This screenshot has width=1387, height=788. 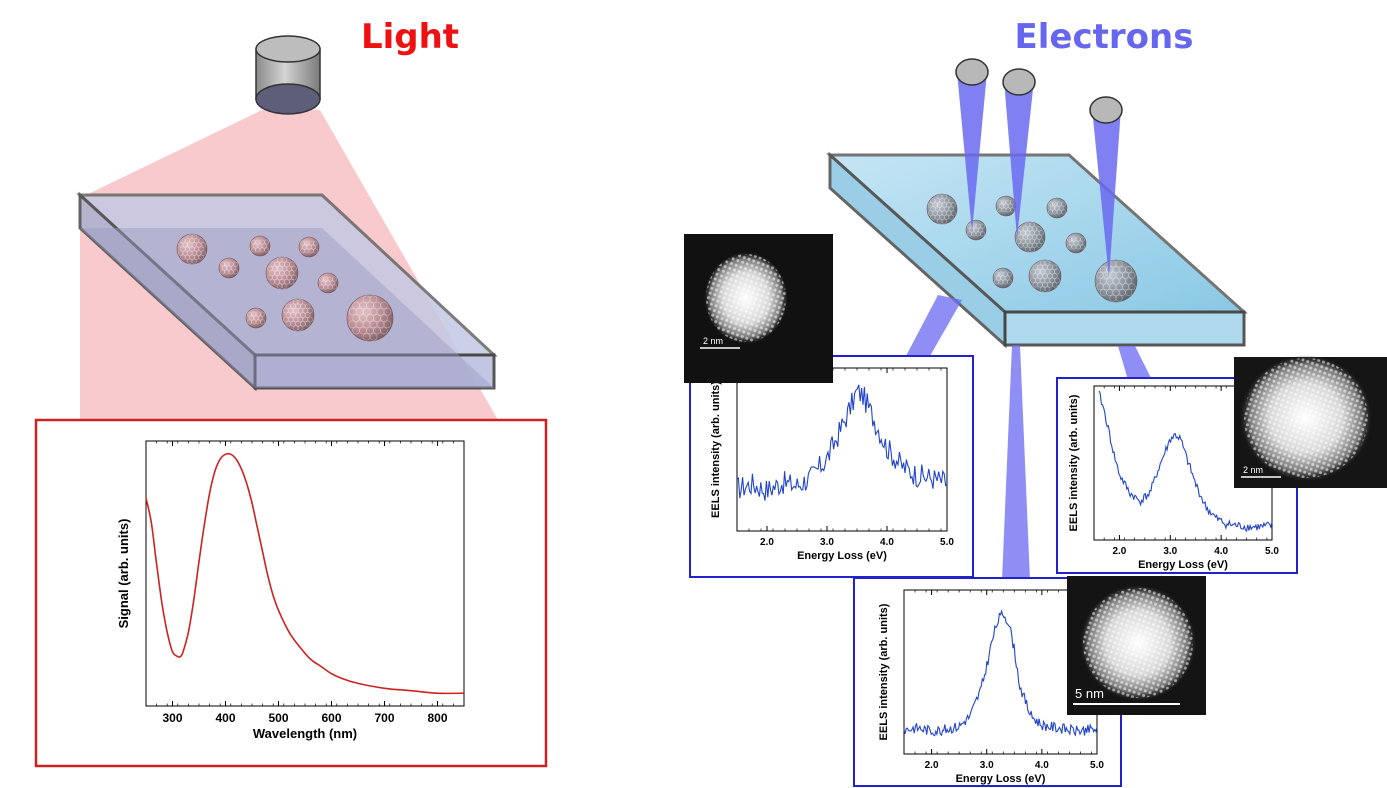 I want to click on micrograph-right-scale: 2 nm, so click(x=1253, y=470).